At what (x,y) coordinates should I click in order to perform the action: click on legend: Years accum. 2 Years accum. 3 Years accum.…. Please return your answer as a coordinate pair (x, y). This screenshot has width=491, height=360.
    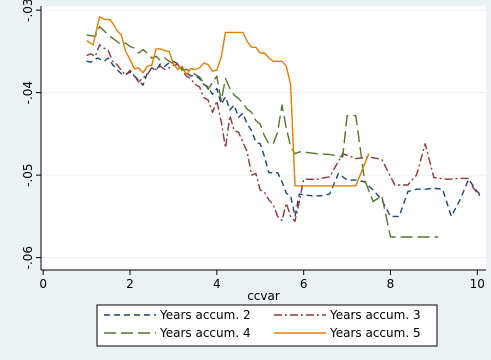
    Looking at the image, I should click on (267, 325).